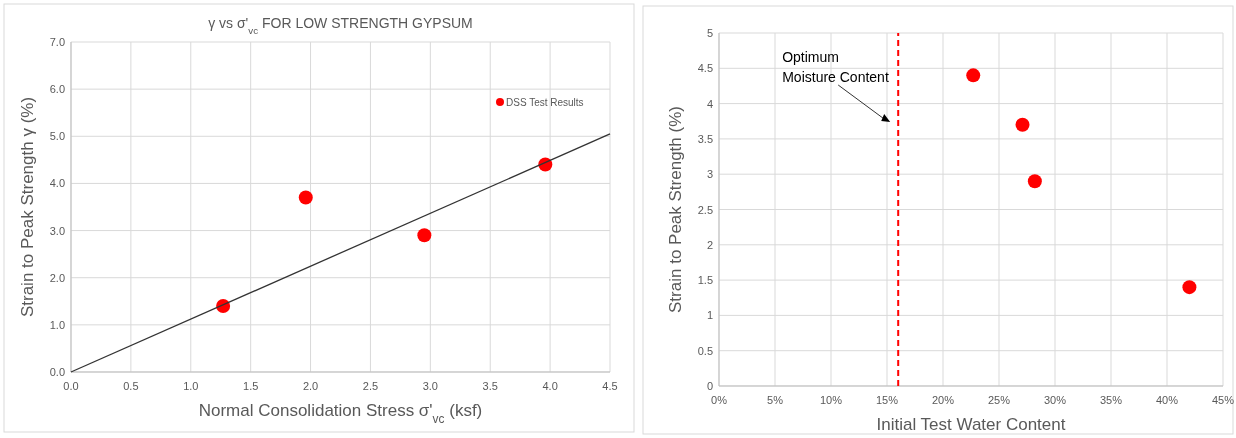  What do you see at coordinates (887, 400) in the screenshot?
I see `x-tick-label: 15%` at bounding box center [887, 400].